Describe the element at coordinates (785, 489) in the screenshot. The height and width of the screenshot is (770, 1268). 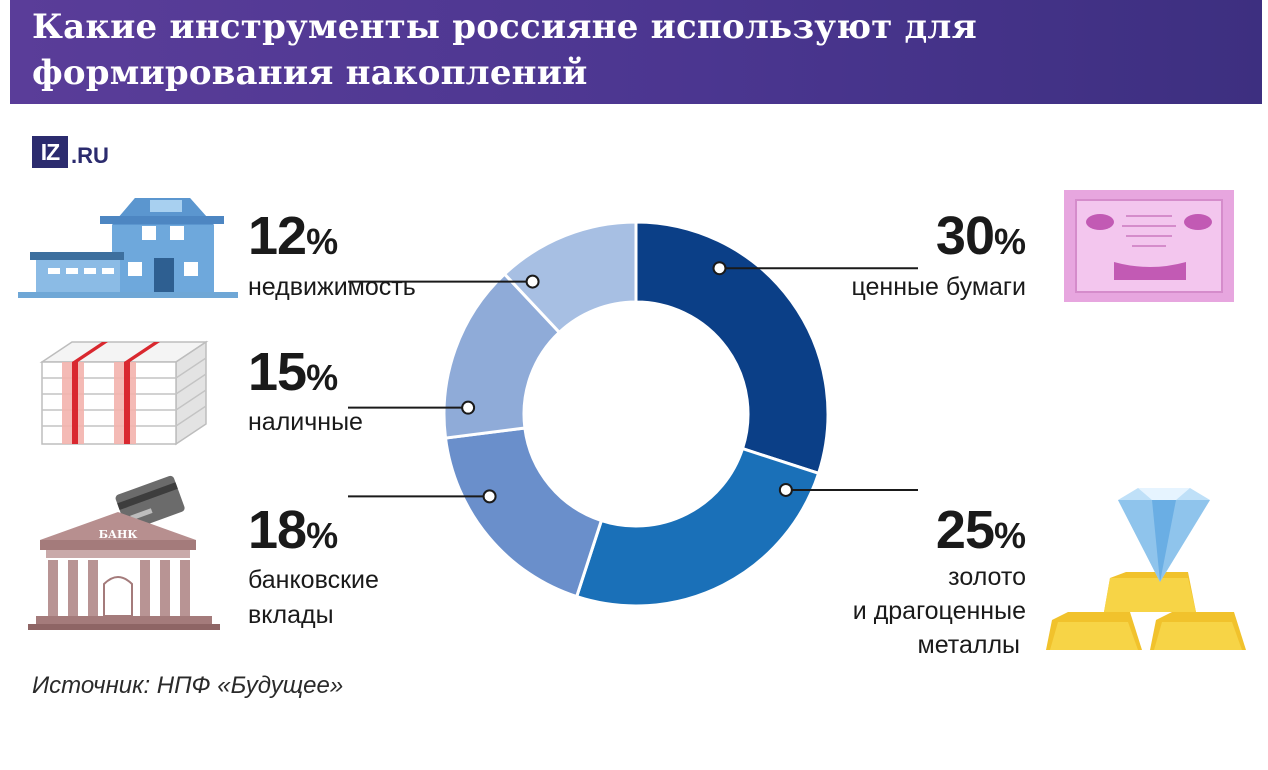
I see `leader-dot-gold` at that location.